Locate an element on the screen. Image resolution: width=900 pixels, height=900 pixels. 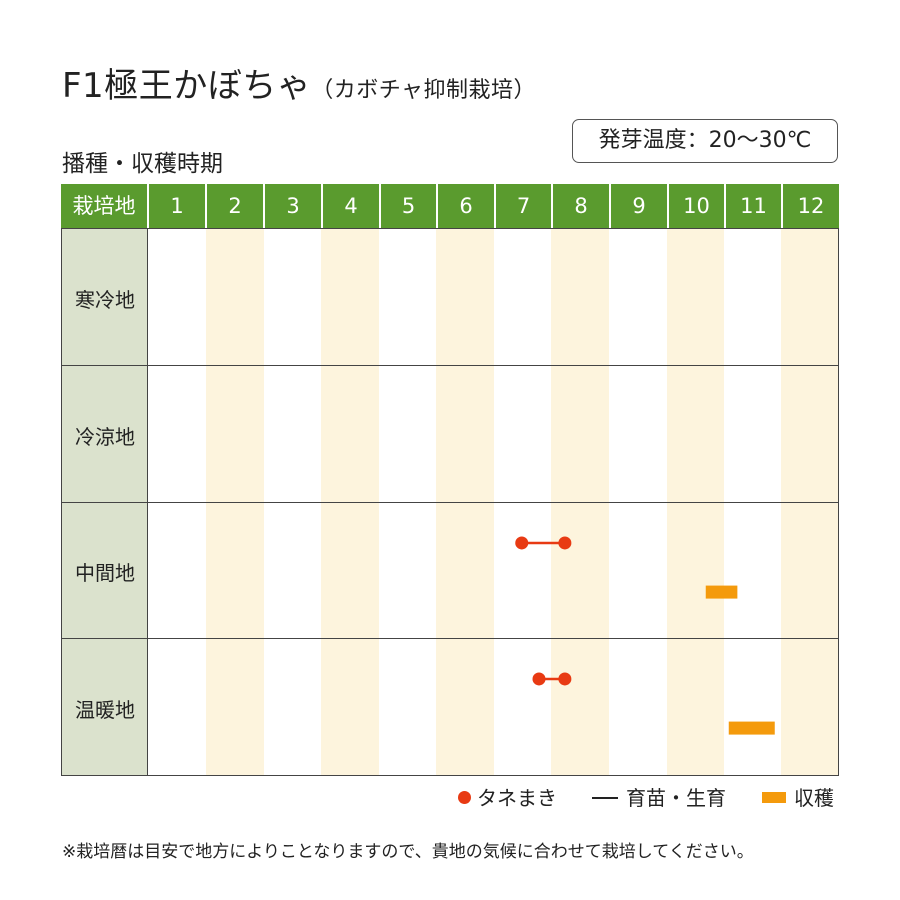
month-header-6: 6 is located at coordinates (465, 206).